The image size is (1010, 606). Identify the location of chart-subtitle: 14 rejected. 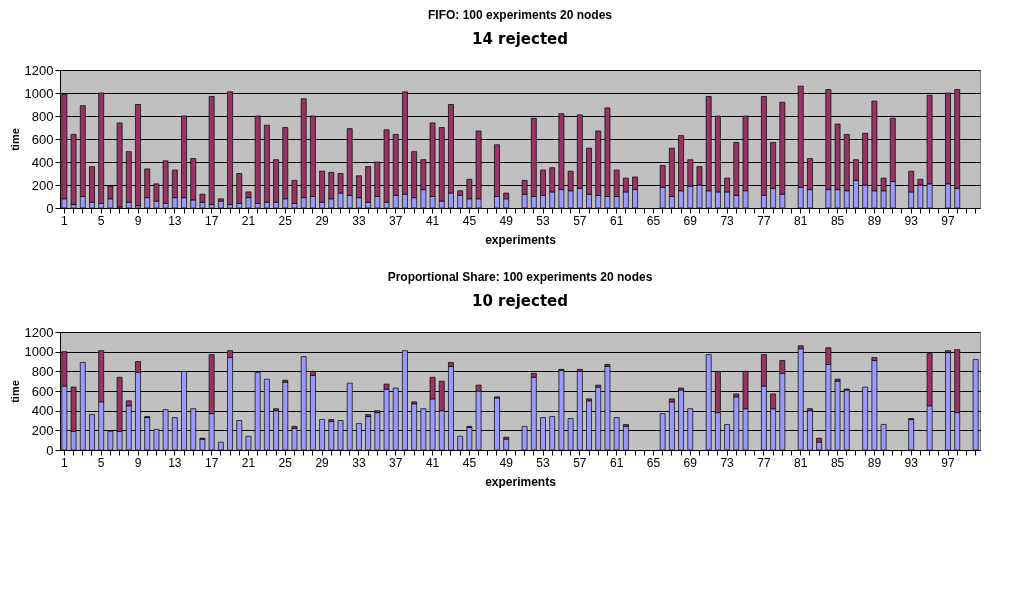
(520, 39).